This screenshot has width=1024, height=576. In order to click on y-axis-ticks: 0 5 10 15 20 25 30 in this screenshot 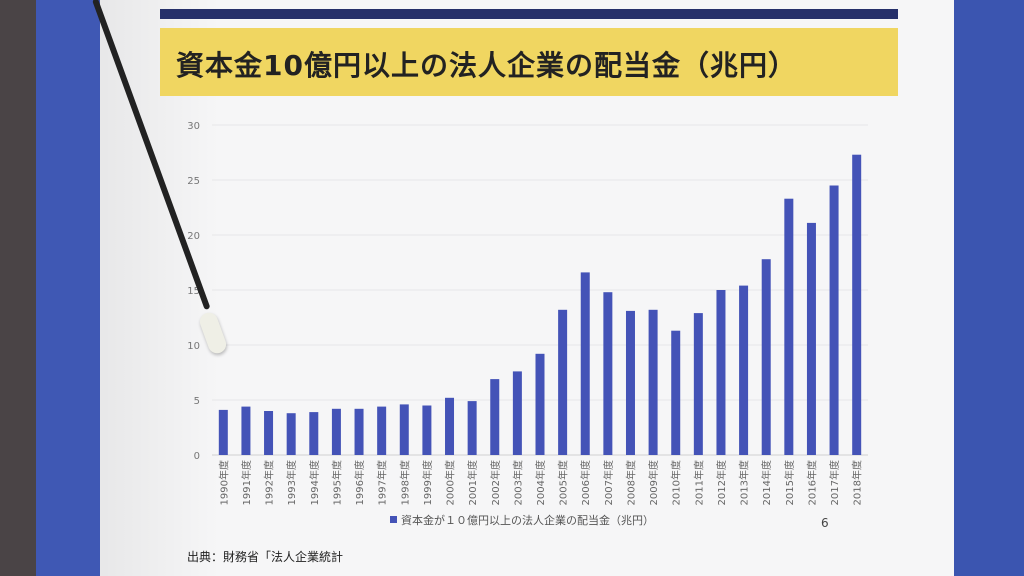, I will do `click(193, 291)`.